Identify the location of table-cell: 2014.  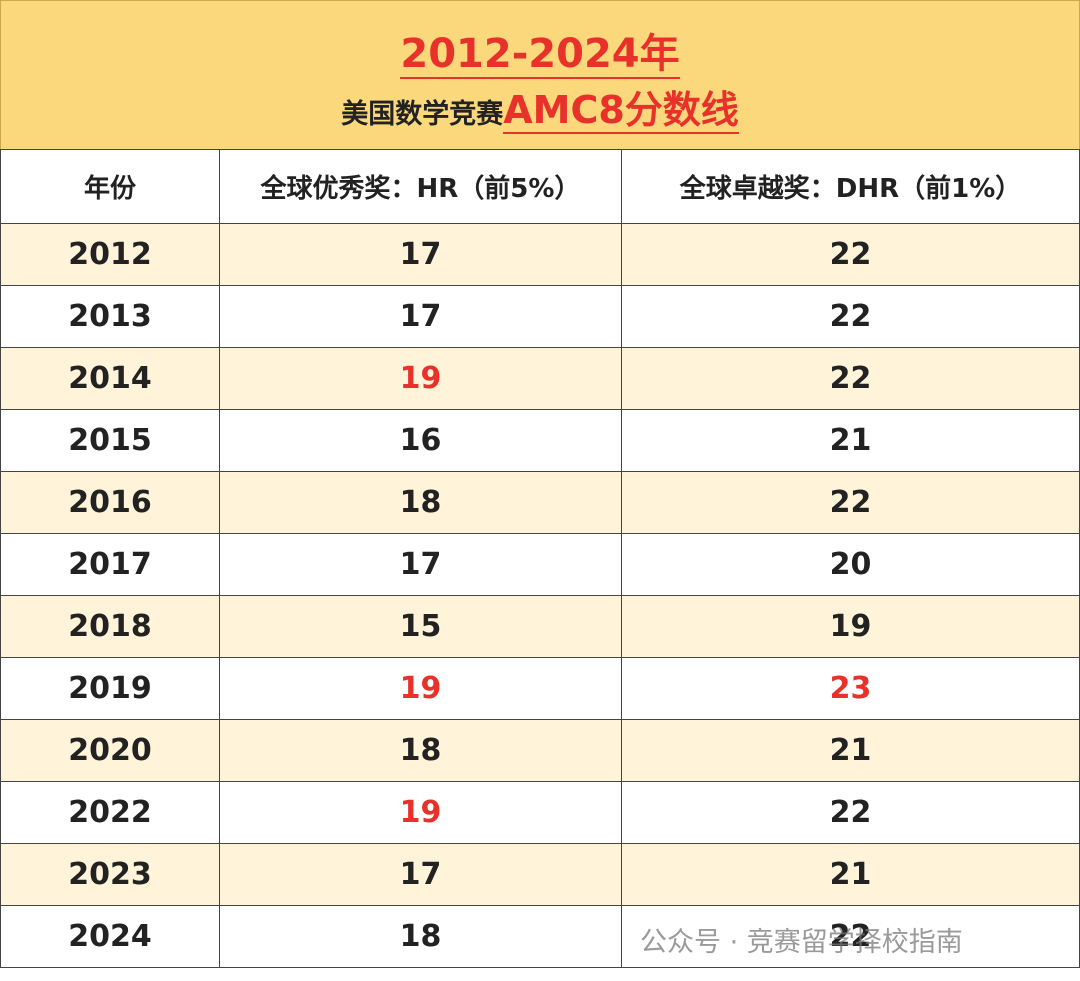
(110, 378).